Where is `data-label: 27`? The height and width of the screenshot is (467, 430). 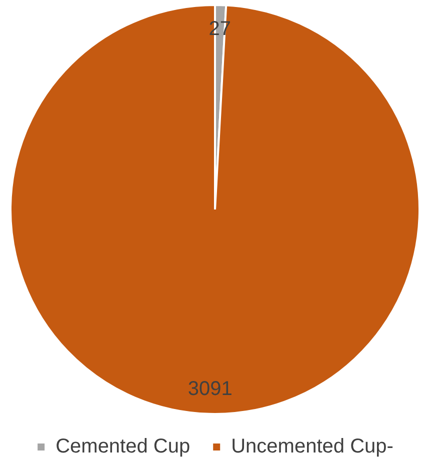
data-label: 27 is located at coordinates (220, 29).